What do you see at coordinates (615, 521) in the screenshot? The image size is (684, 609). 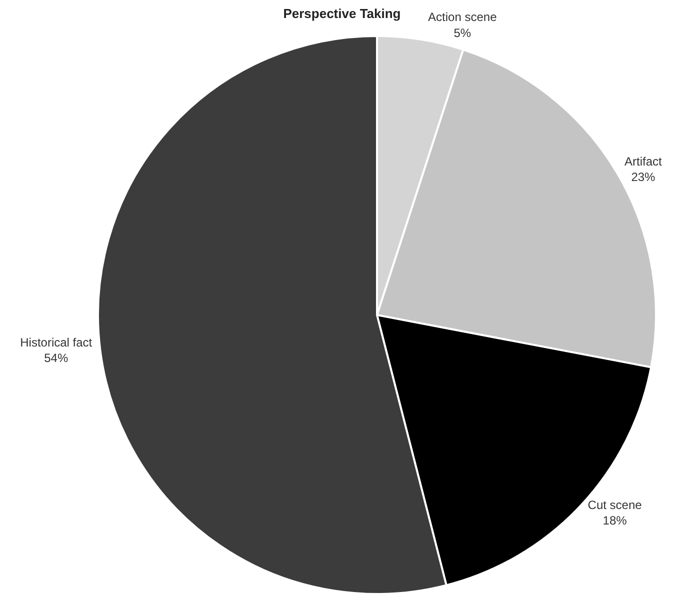 I see `data-label: 18%` at bounding box center [615, 521].